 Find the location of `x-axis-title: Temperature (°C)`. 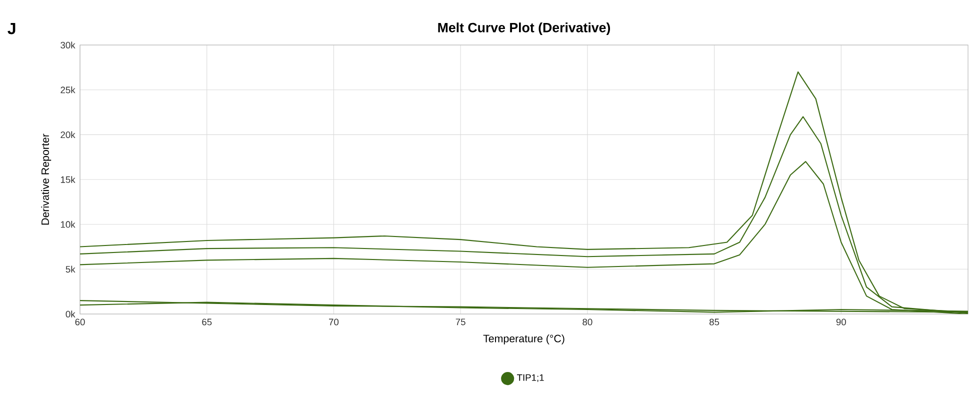

x-axis-title: Temperature (°C) is located at coordinates (523, 339).